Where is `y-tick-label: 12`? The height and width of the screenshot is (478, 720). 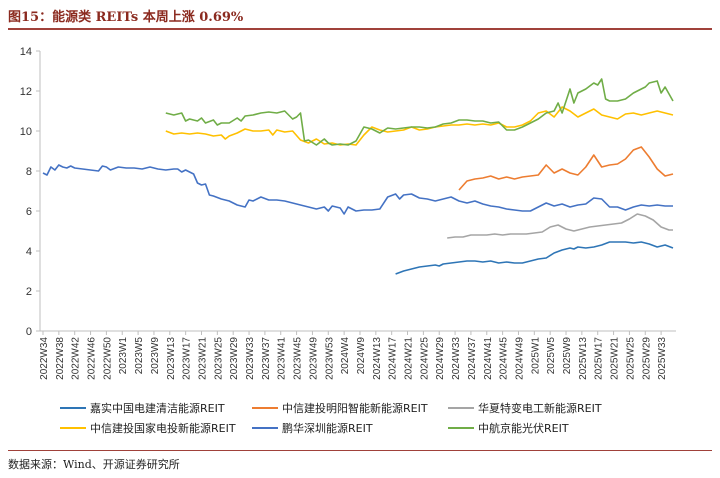 y-tick-label: 12 is located at coordinates (26, 92).